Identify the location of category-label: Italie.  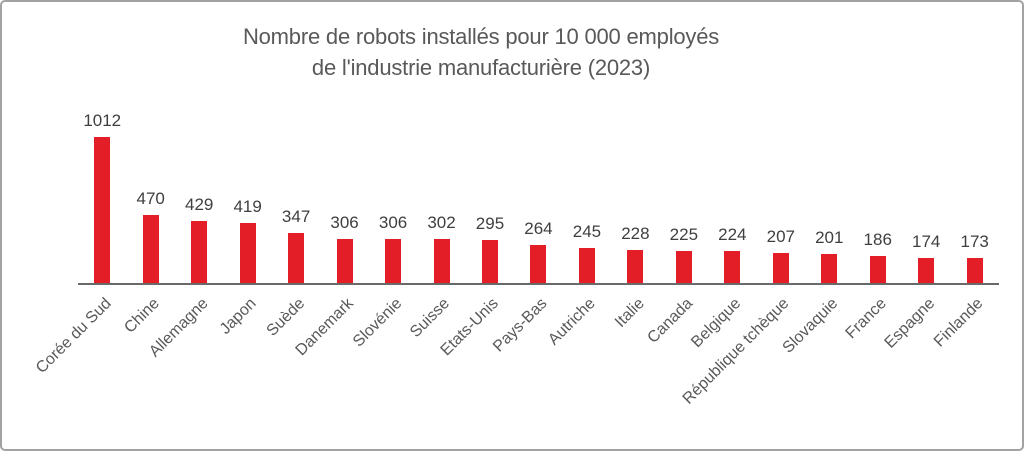
(629, 313).